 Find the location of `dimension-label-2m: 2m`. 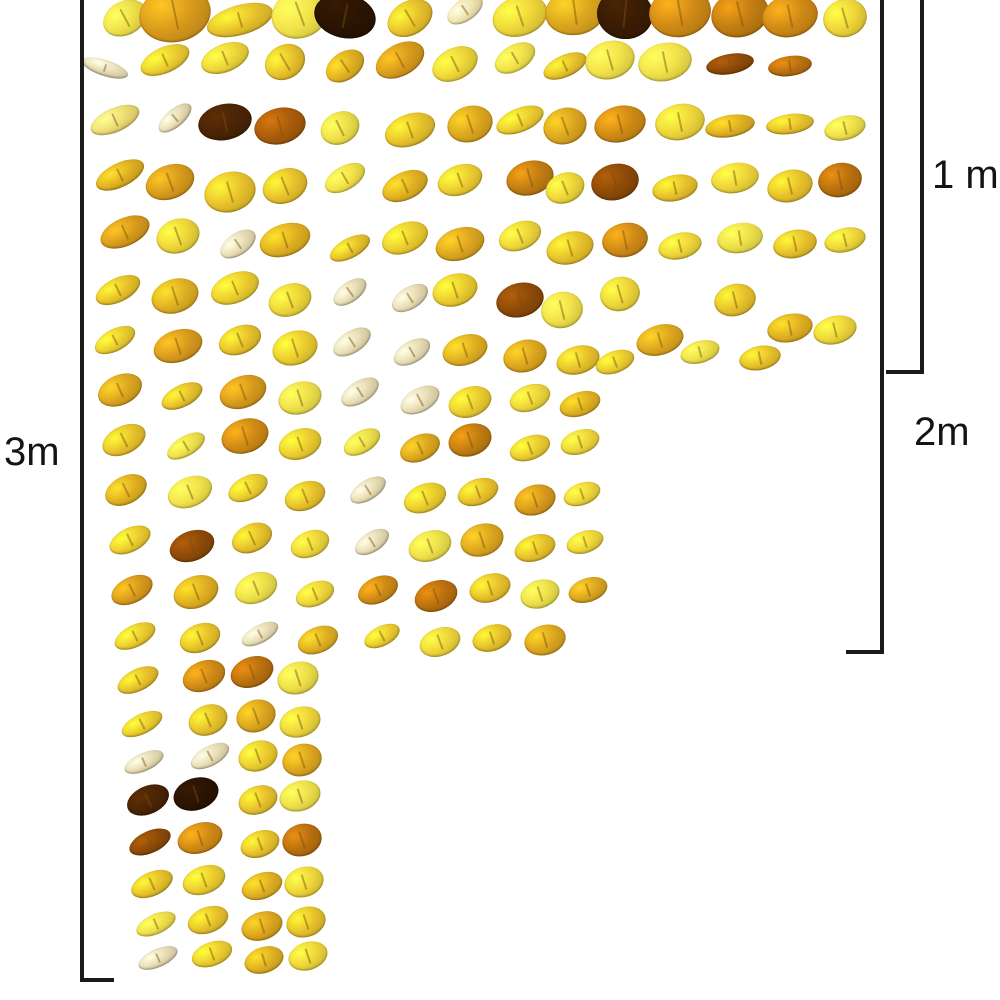

dimension-label-2m: 2m is located at coordinates (942, 432).